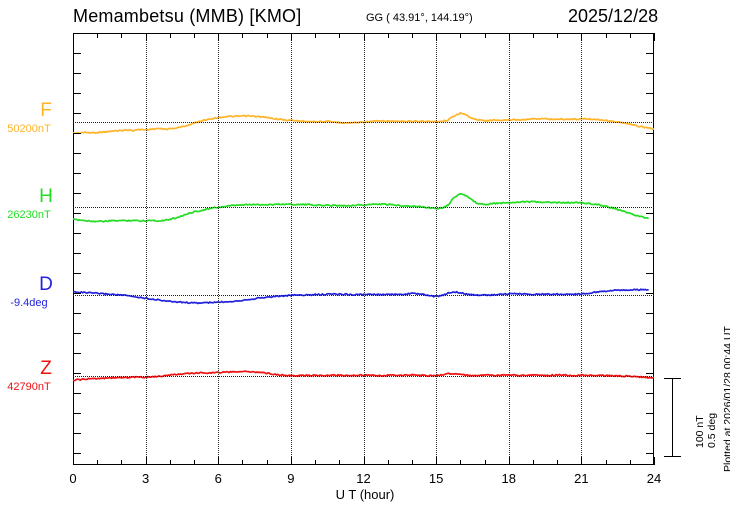  What do you see at coordinates (46, 196) in the screenshot?
I see `component-letter-h: H` at bounding box center [46, 196].